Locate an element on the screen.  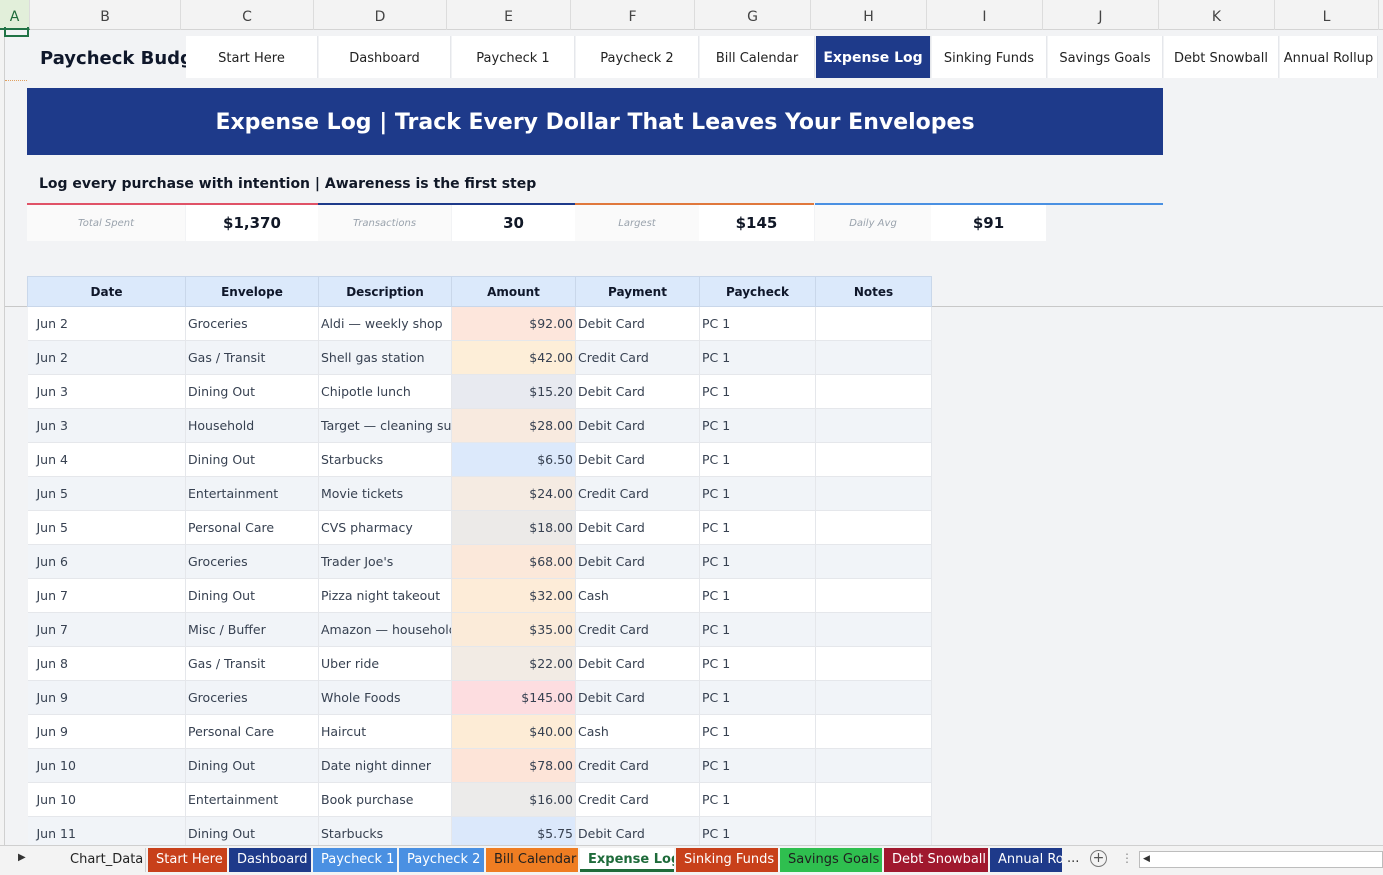
sheet-tab-expense-log: Expense Log is located at coordinates (627, 860).